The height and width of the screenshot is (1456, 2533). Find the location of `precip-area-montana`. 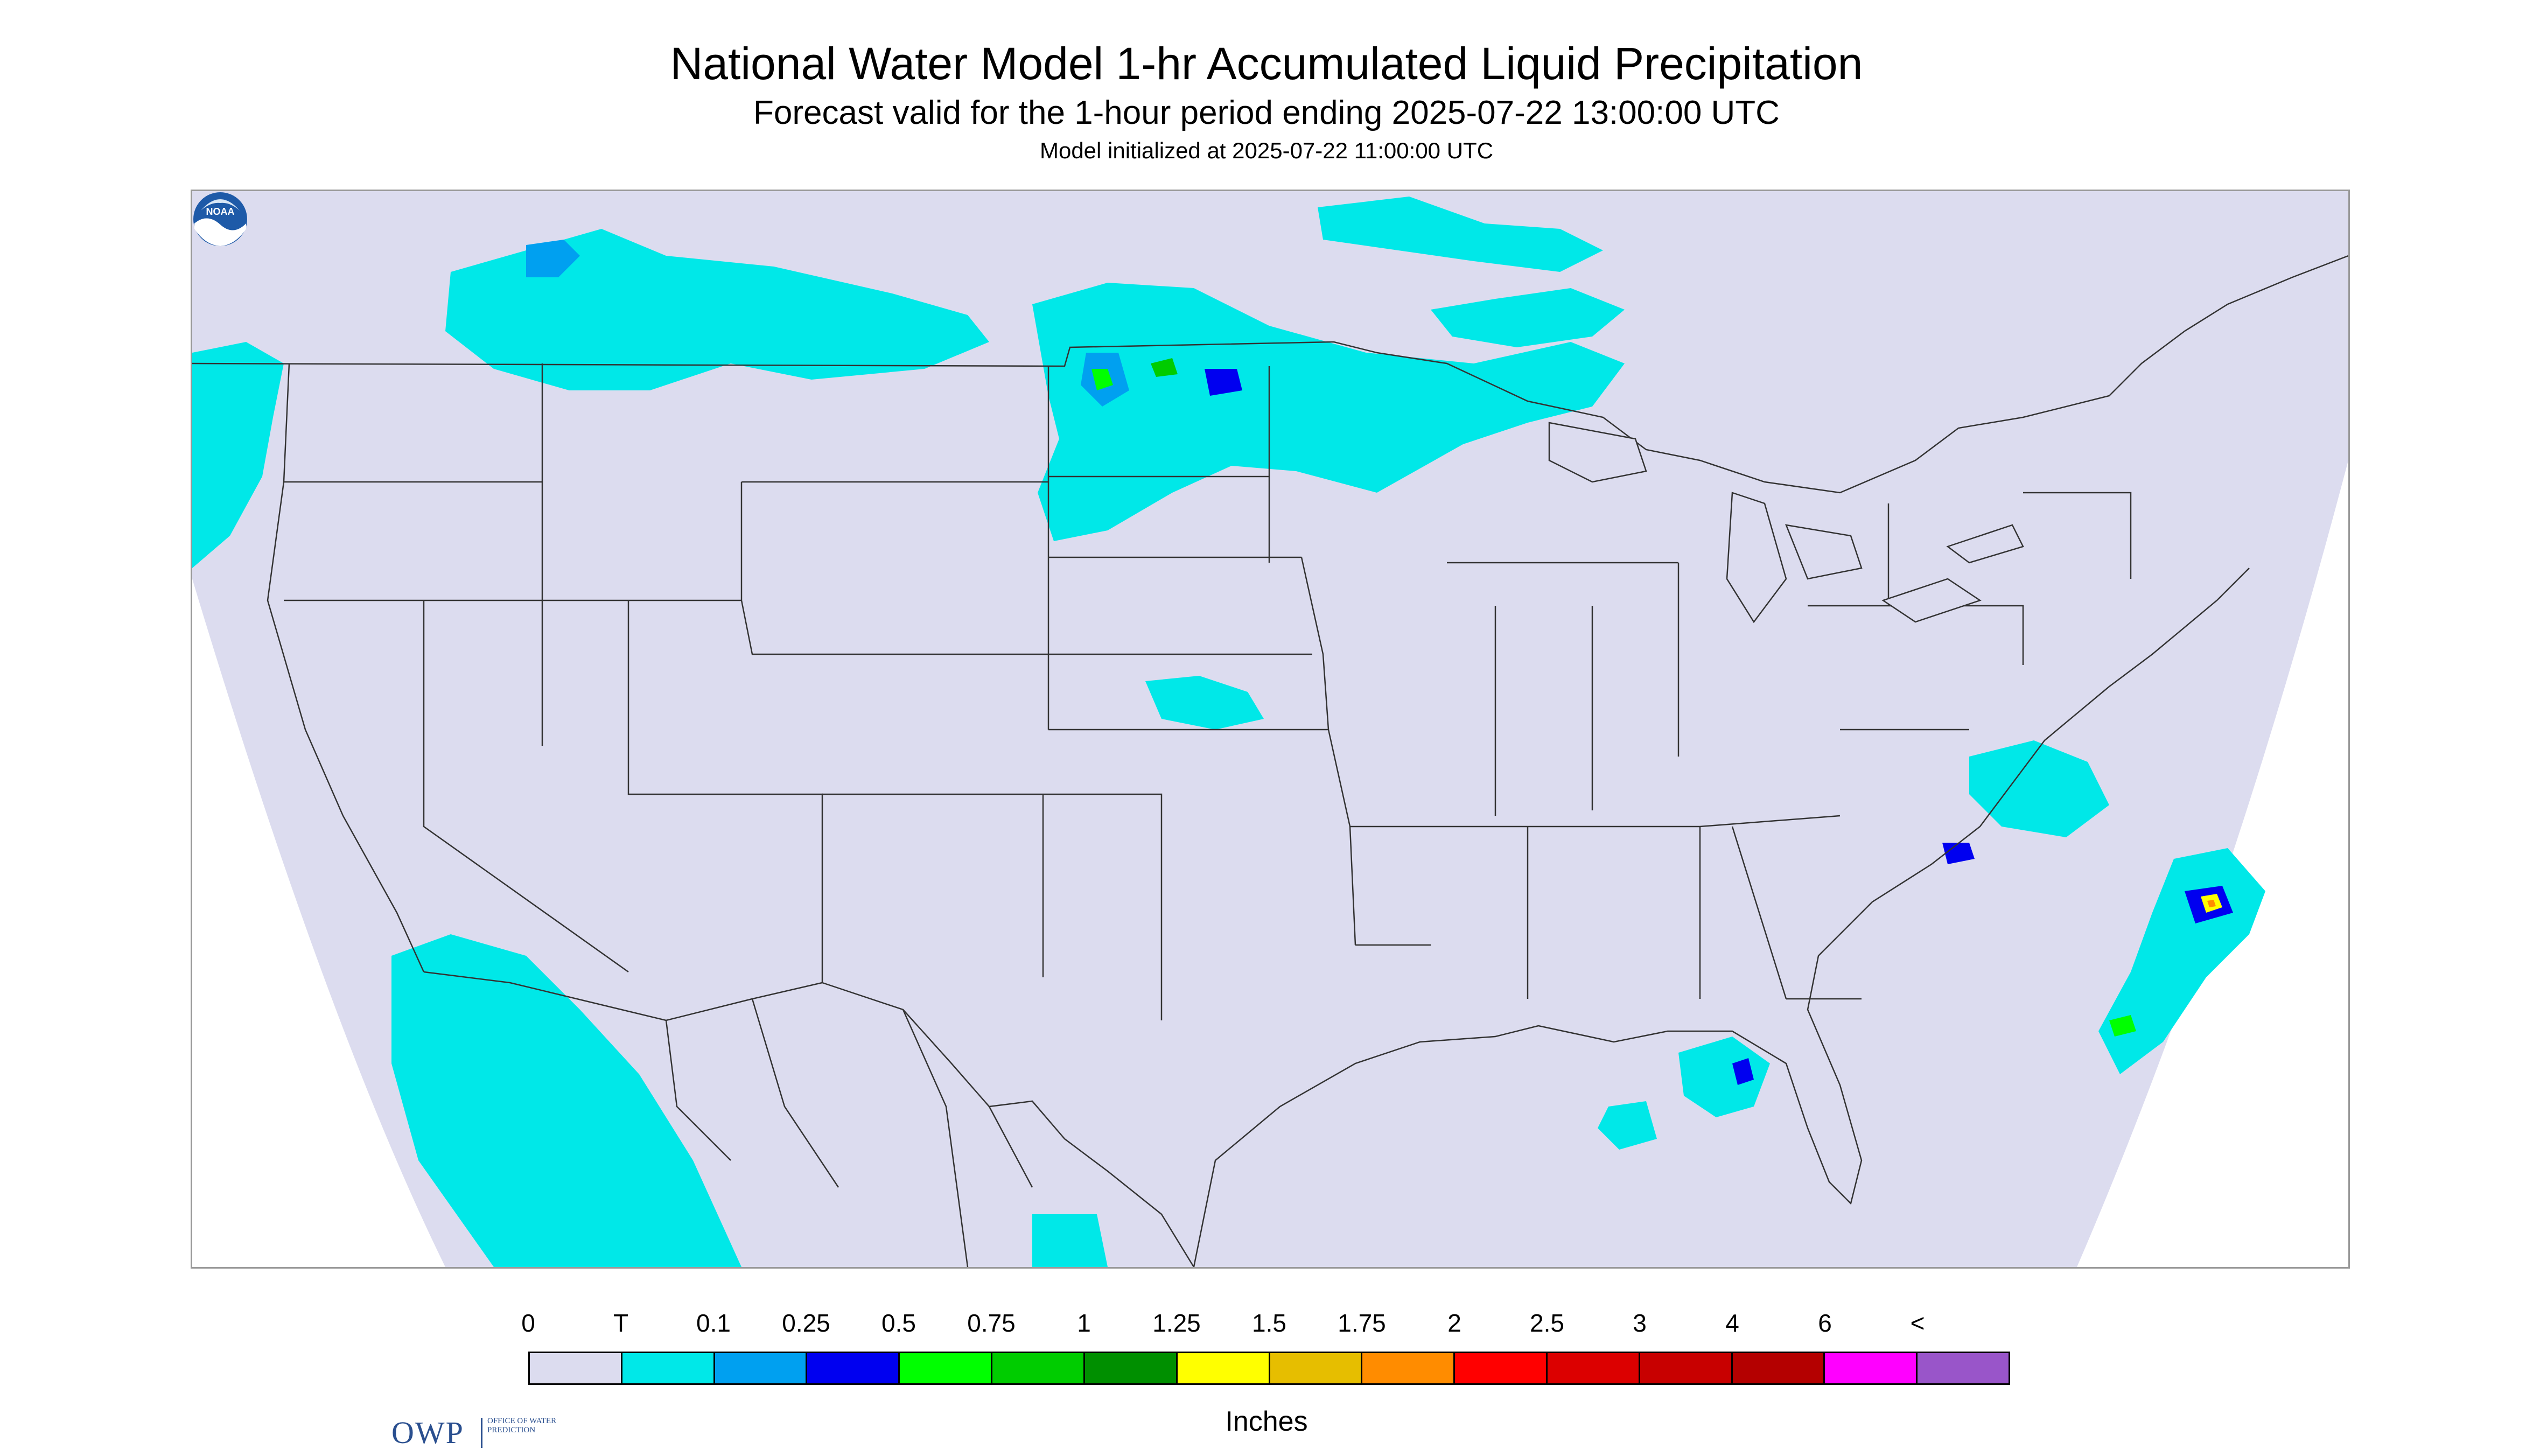

precip-area-montana is located at coordinates (717, 309).